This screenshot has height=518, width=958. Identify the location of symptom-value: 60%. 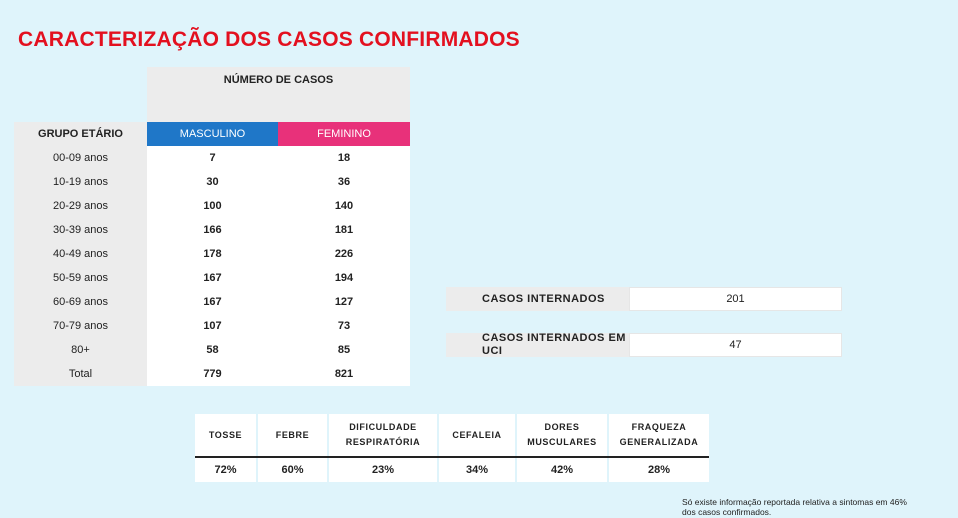
(292, 469).